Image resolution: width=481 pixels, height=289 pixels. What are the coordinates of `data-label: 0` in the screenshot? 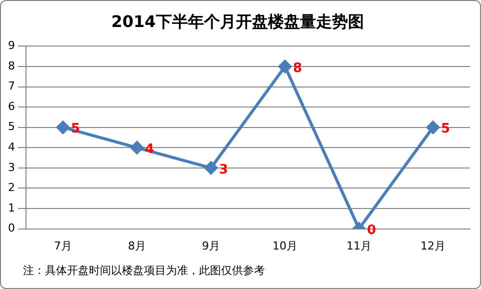 It's located at (371, 230).